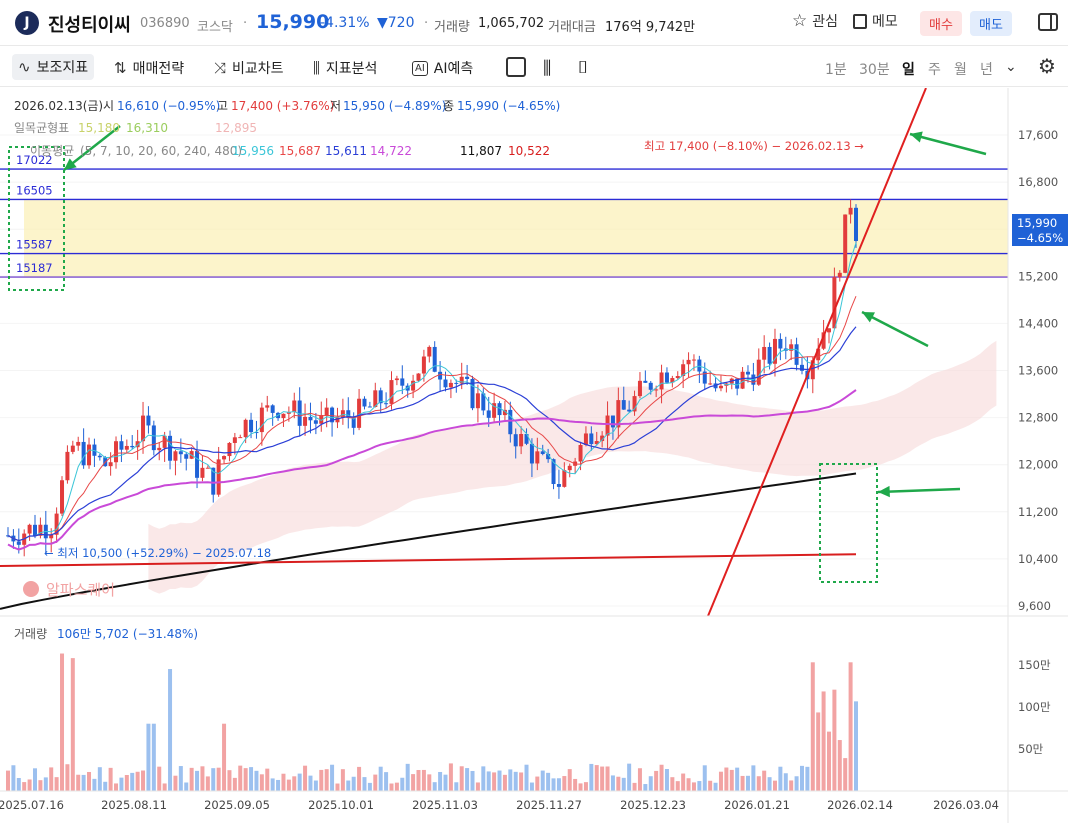  What do you see at coordinates (653, 805) in the screenshot?
I see `x-tick-label: 2025.12.23` at bounding box center [653, 805].